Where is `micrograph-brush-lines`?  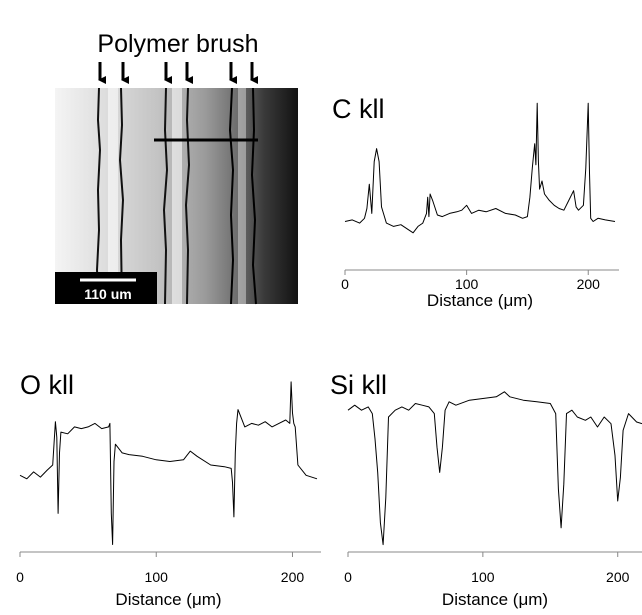 micrograph-brush-lines is located at coordinates (176, 196).